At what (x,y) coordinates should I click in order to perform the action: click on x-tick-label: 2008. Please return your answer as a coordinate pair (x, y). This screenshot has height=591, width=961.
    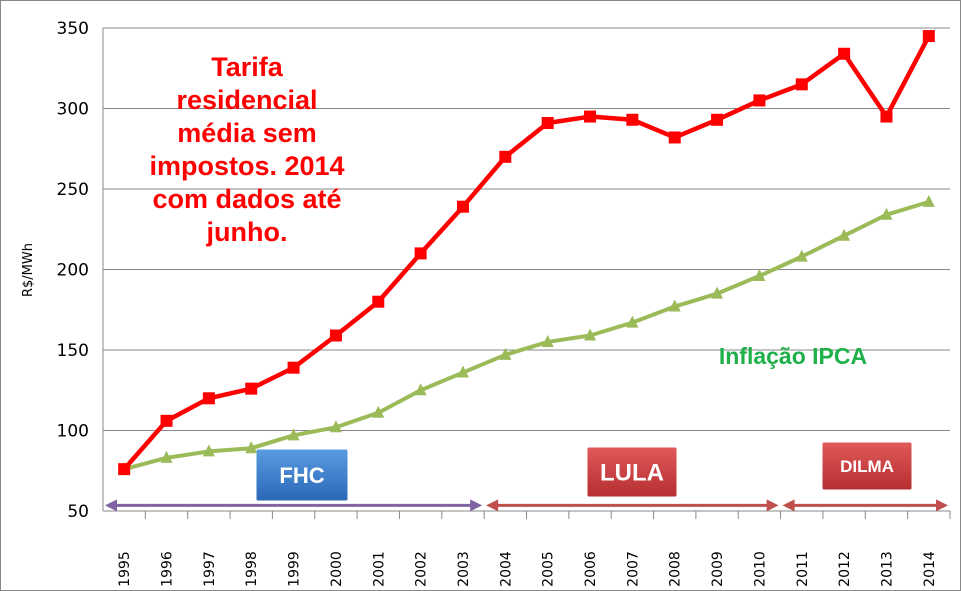
    Looking at the image, I should click on (676, 569).